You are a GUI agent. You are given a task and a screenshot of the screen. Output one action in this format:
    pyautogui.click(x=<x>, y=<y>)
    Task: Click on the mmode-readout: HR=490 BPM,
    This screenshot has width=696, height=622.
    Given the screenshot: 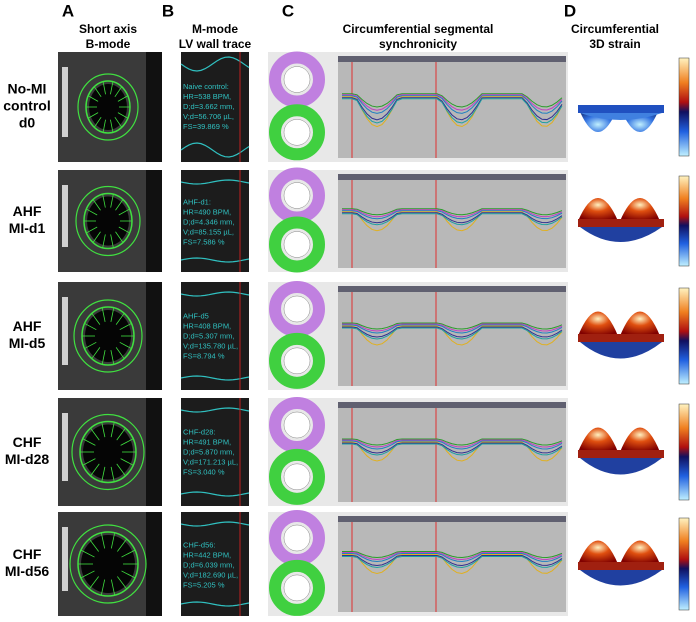 What is the action you would take?
    pyautogui.click(x=207, y=212)
    